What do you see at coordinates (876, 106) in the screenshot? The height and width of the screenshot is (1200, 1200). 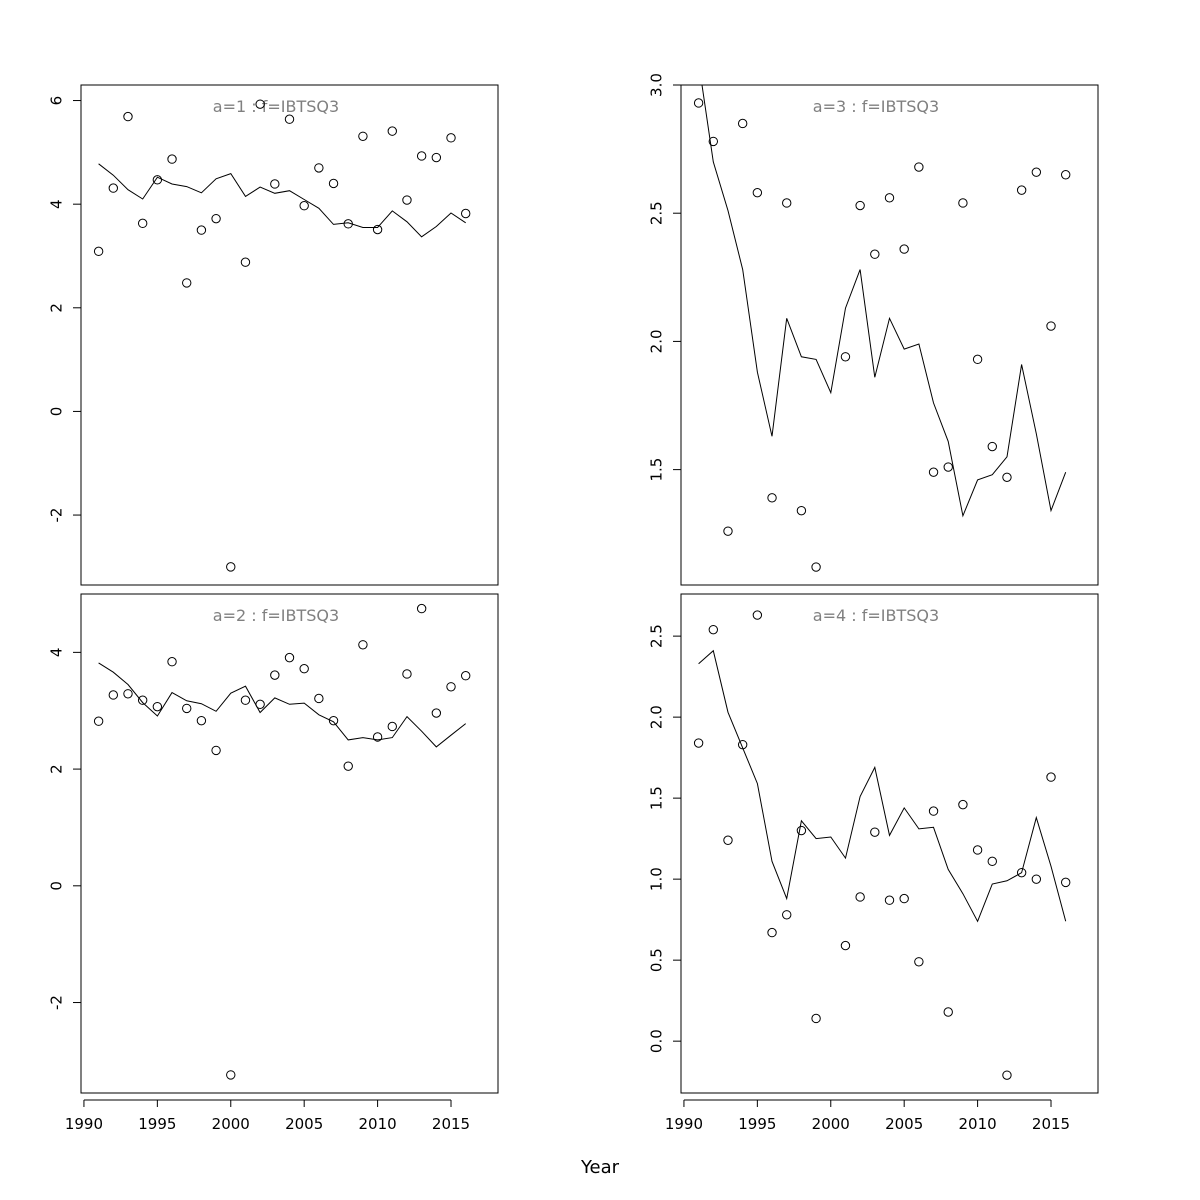 I see `panel-title: a=3 : f=IBTSQ3` at bounding box center [876, 106].